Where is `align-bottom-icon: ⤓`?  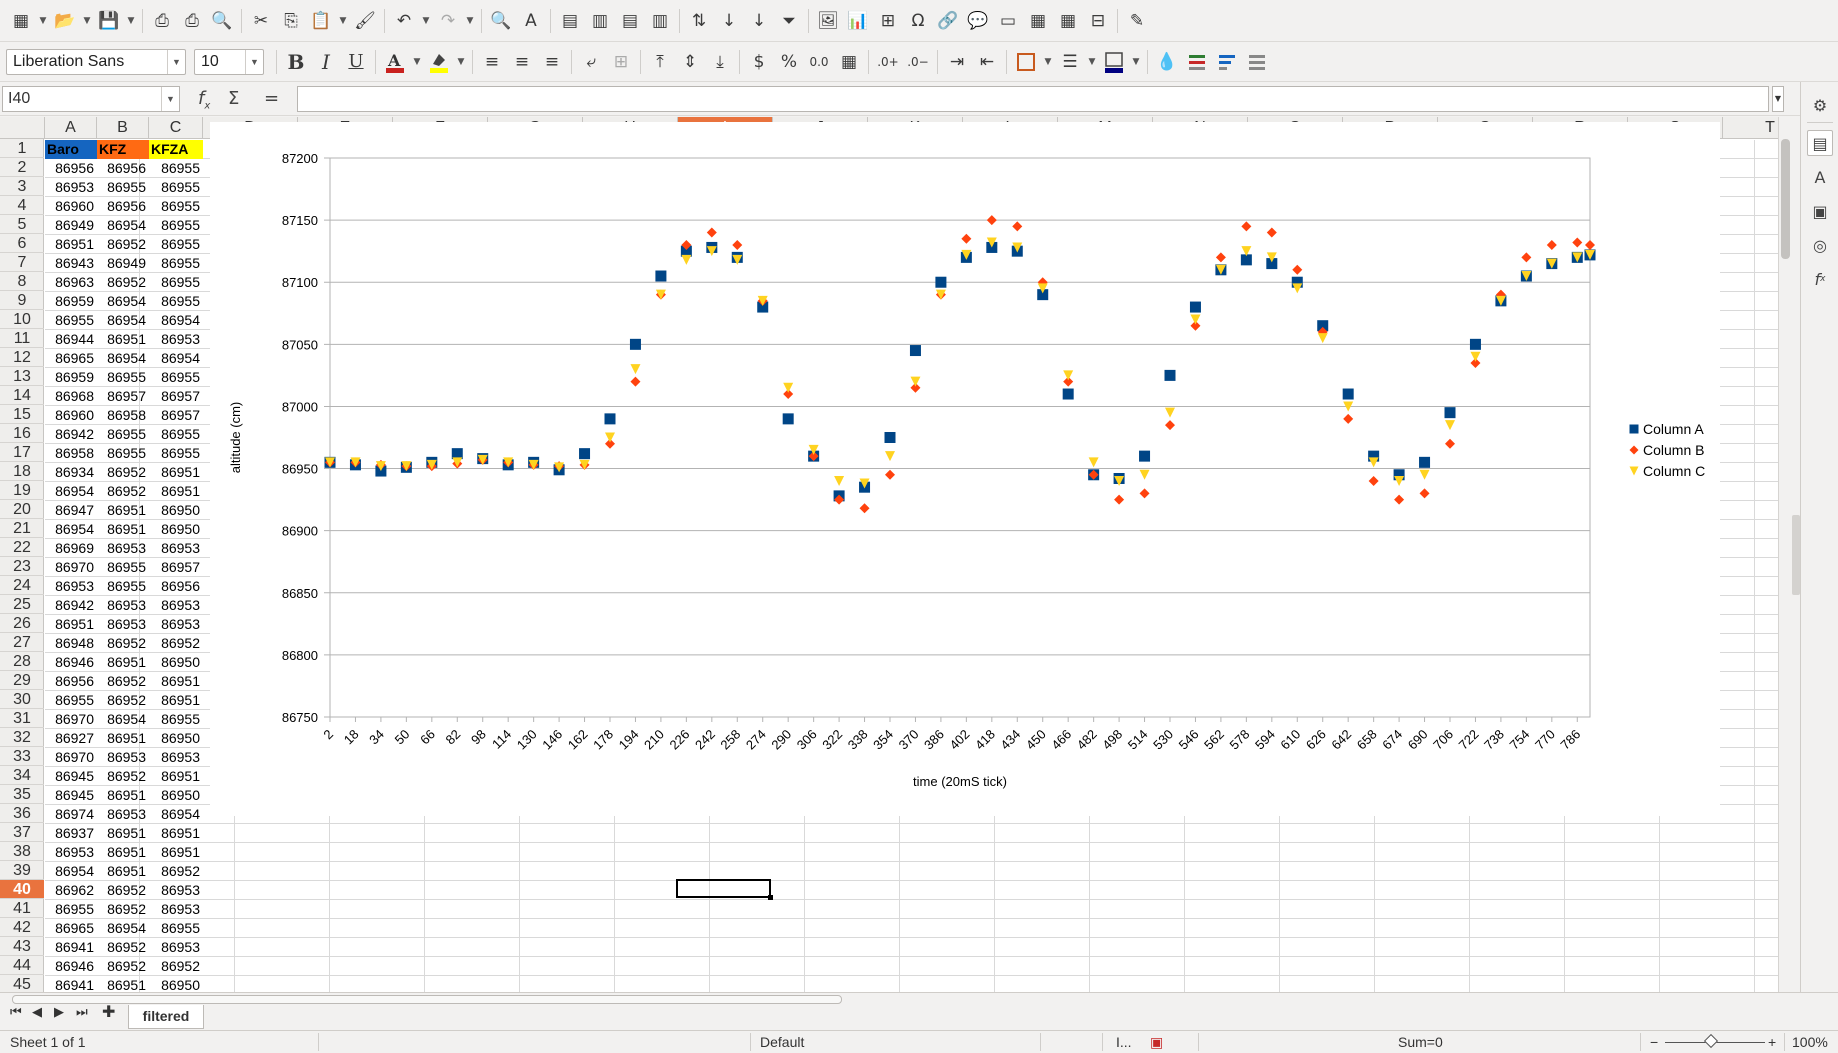
align-bottom-icon: ⤓ is located at coordinates (720, 61).